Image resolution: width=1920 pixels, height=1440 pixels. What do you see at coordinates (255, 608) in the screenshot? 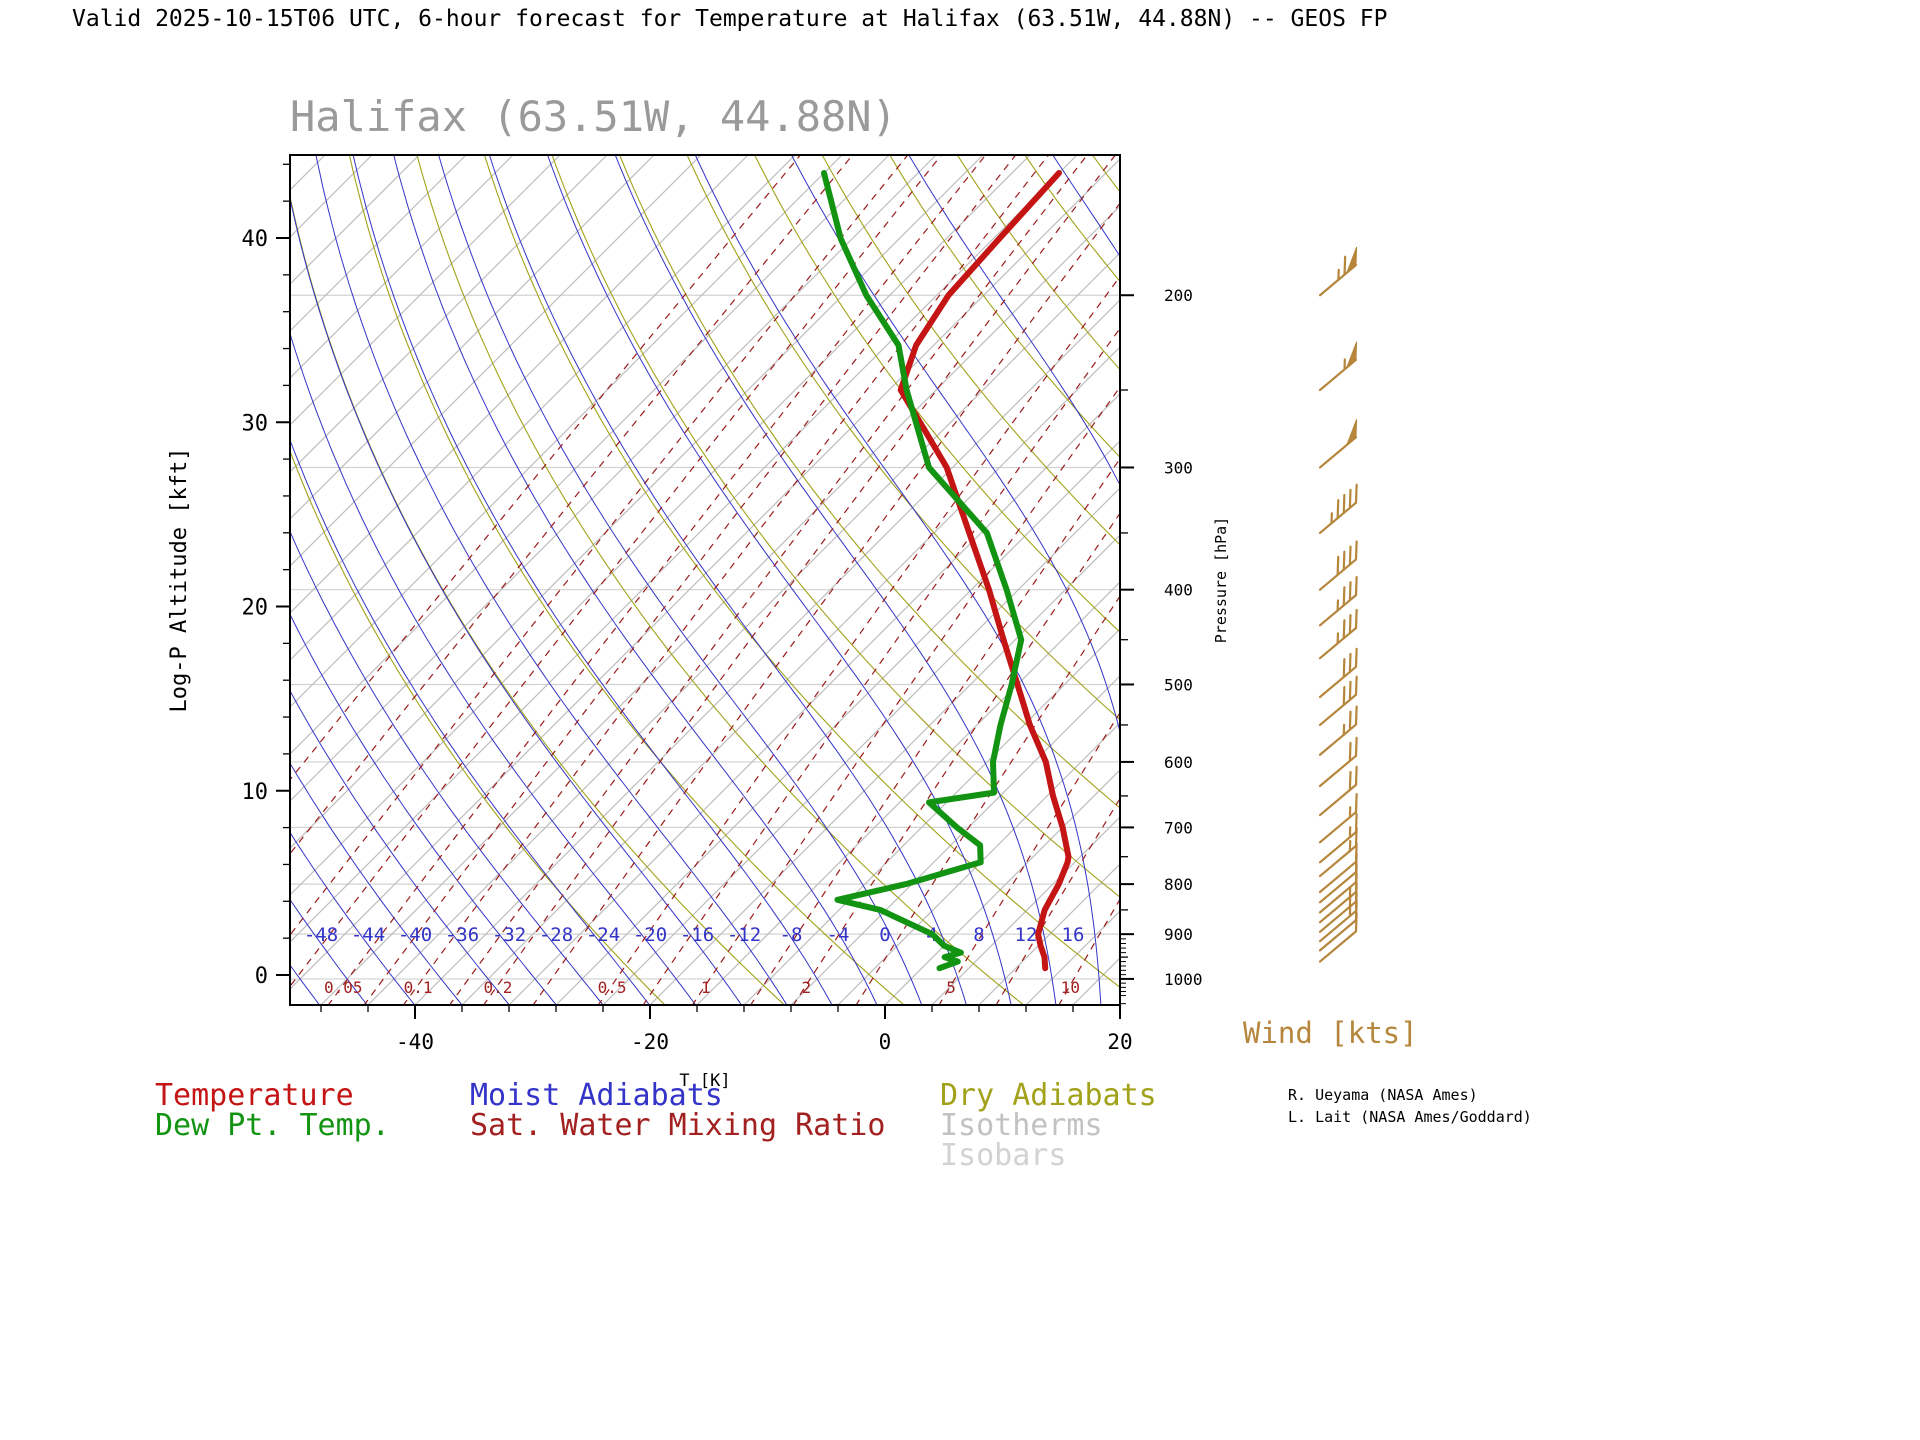
I see `kft-tick-label: 20` at bounding box center [255, 608].